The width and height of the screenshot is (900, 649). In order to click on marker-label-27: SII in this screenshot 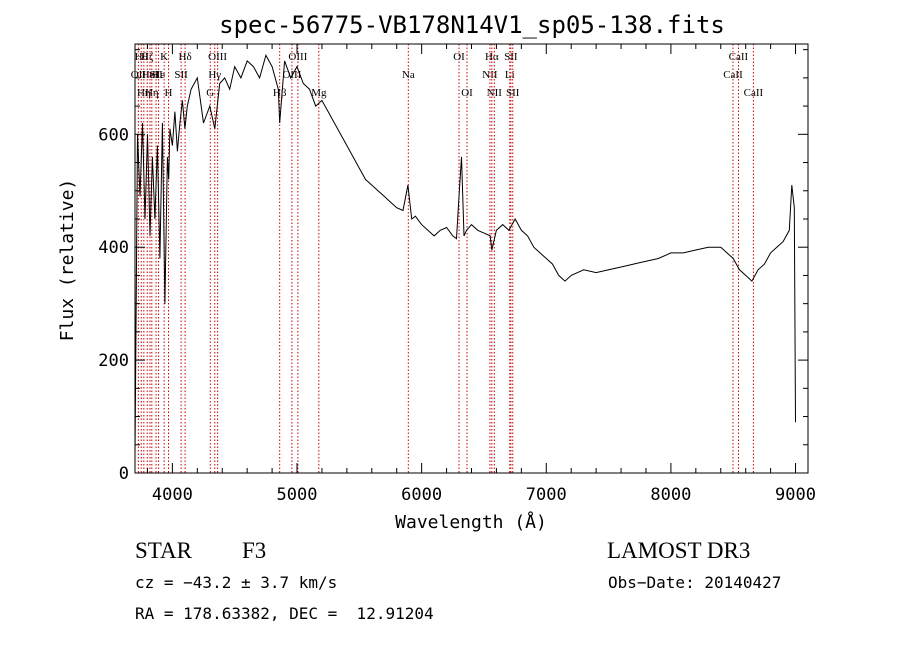, I will do `click(513, 93)`.